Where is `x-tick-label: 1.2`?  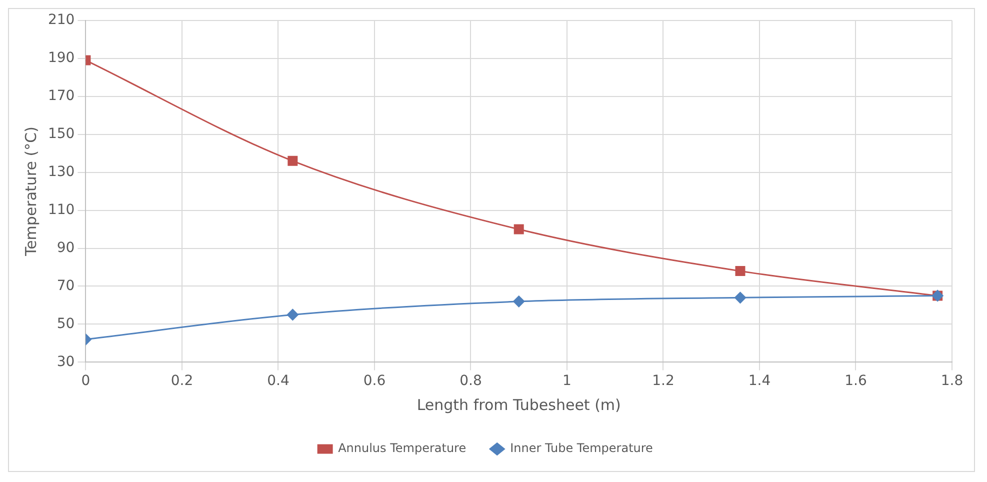
x-tick-label: 1.2 is located at coordinates (663, 381).